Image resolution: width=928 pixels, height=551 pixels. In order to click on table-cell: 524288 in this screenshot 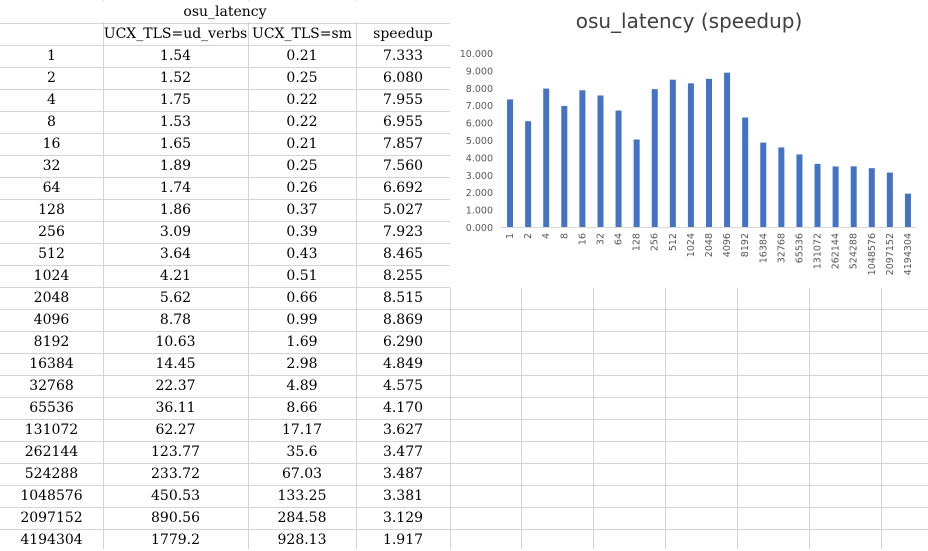, I will do `click(51, 474)`.